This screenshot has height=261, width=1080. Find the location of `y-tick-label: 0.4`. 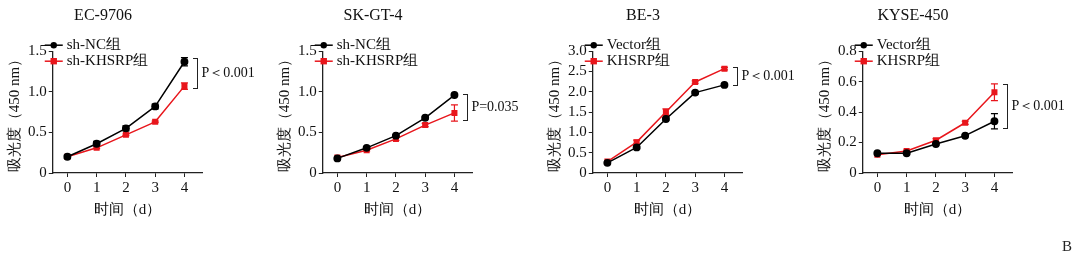

y-tick-label: 0.4 is located at coordinates (848, 111).